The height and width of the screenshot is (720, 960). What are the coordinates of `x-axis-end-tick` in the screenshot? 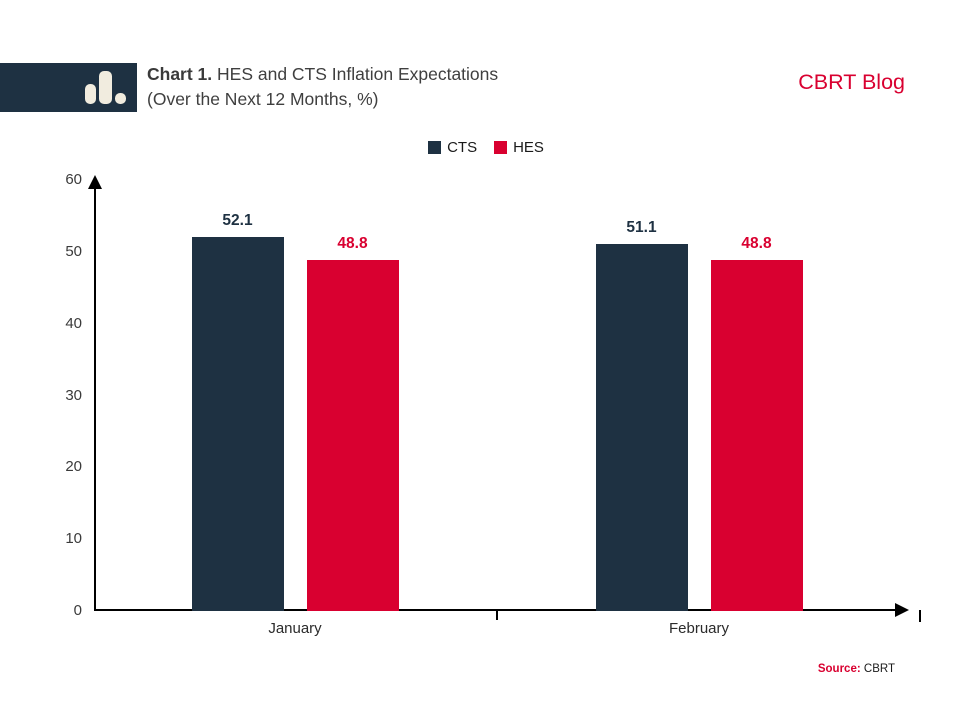 It's located at (920, 616).